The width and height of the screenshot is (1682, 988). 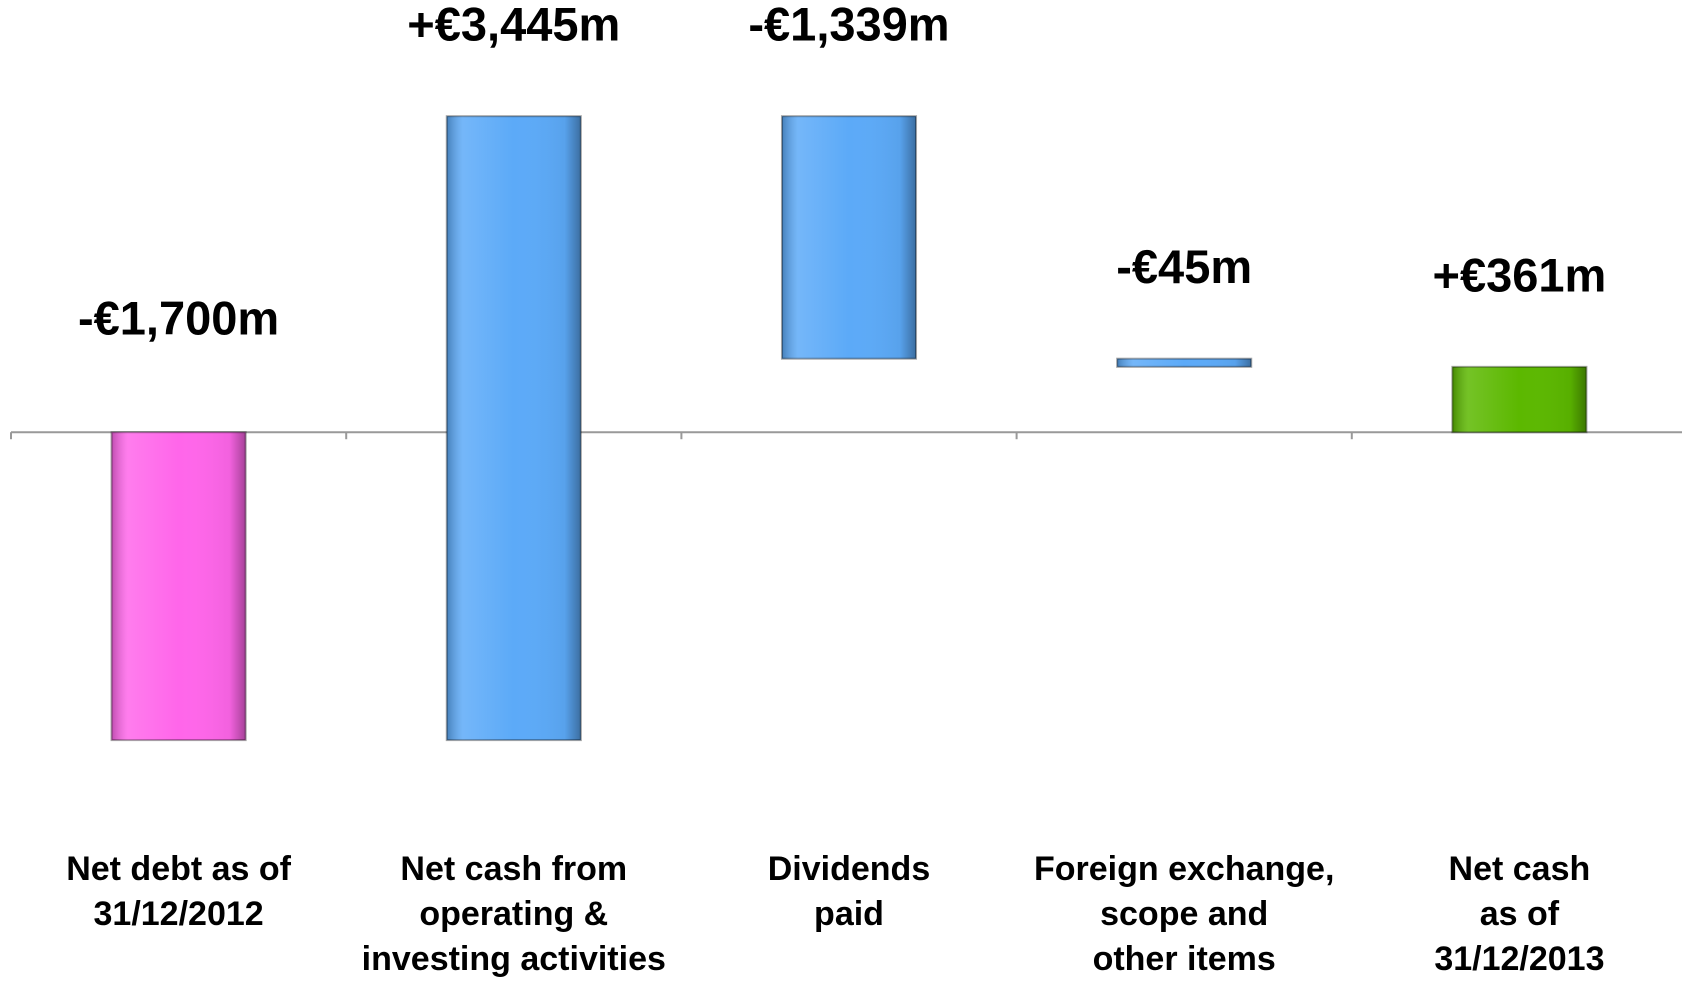 What do you see at coordinates (849, 869) in the screenshot?
I see `x-tick-label-line: Dividends` at bounding box center [849, 869].